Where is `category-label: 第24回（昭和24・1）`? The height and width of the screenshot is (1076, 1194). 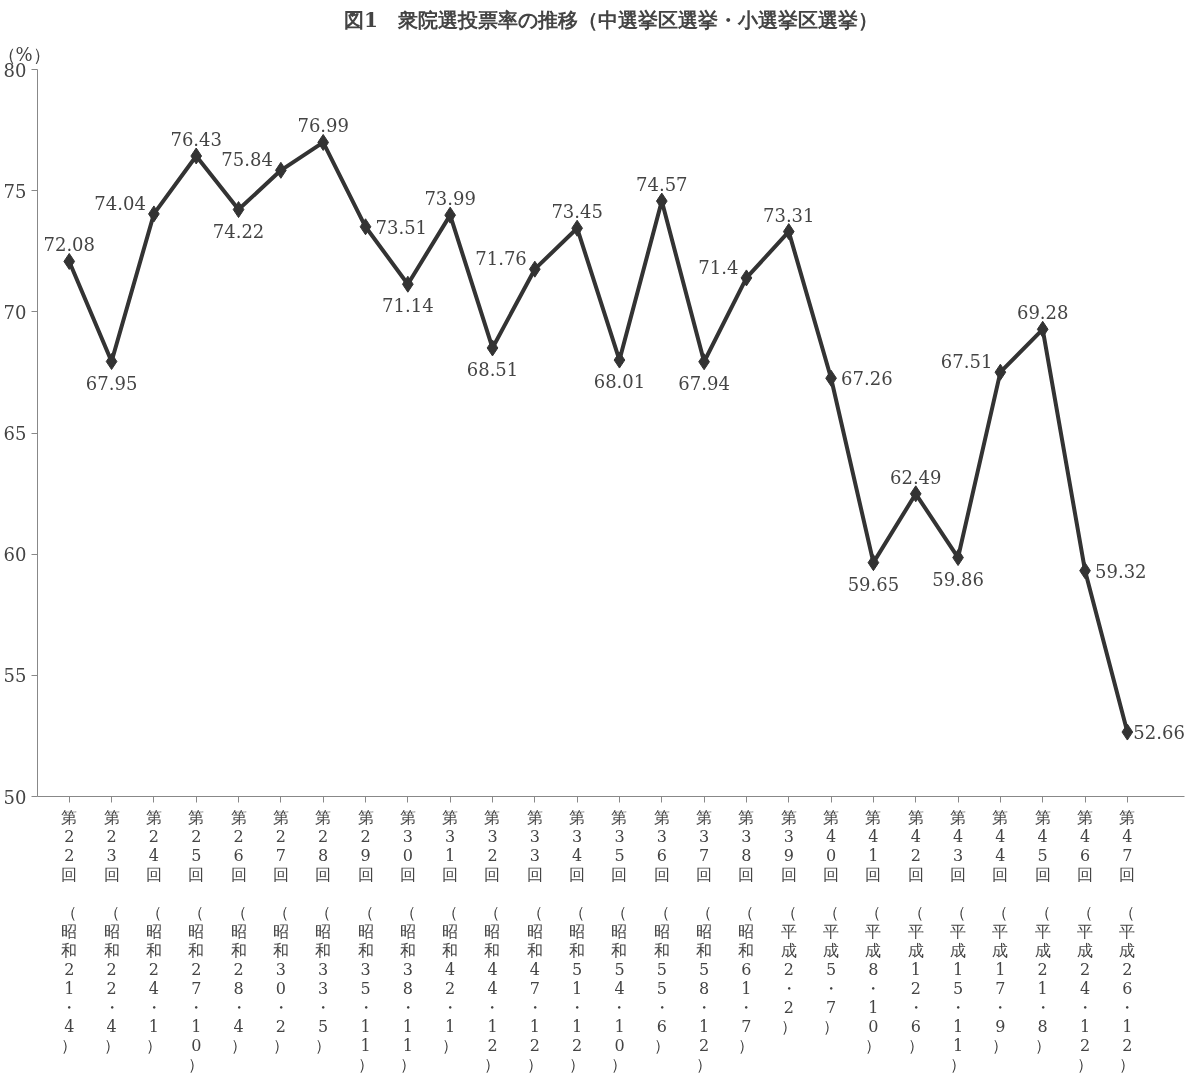 category-label: 第24回（昭和24・1） is located at coordinates (153, 931).